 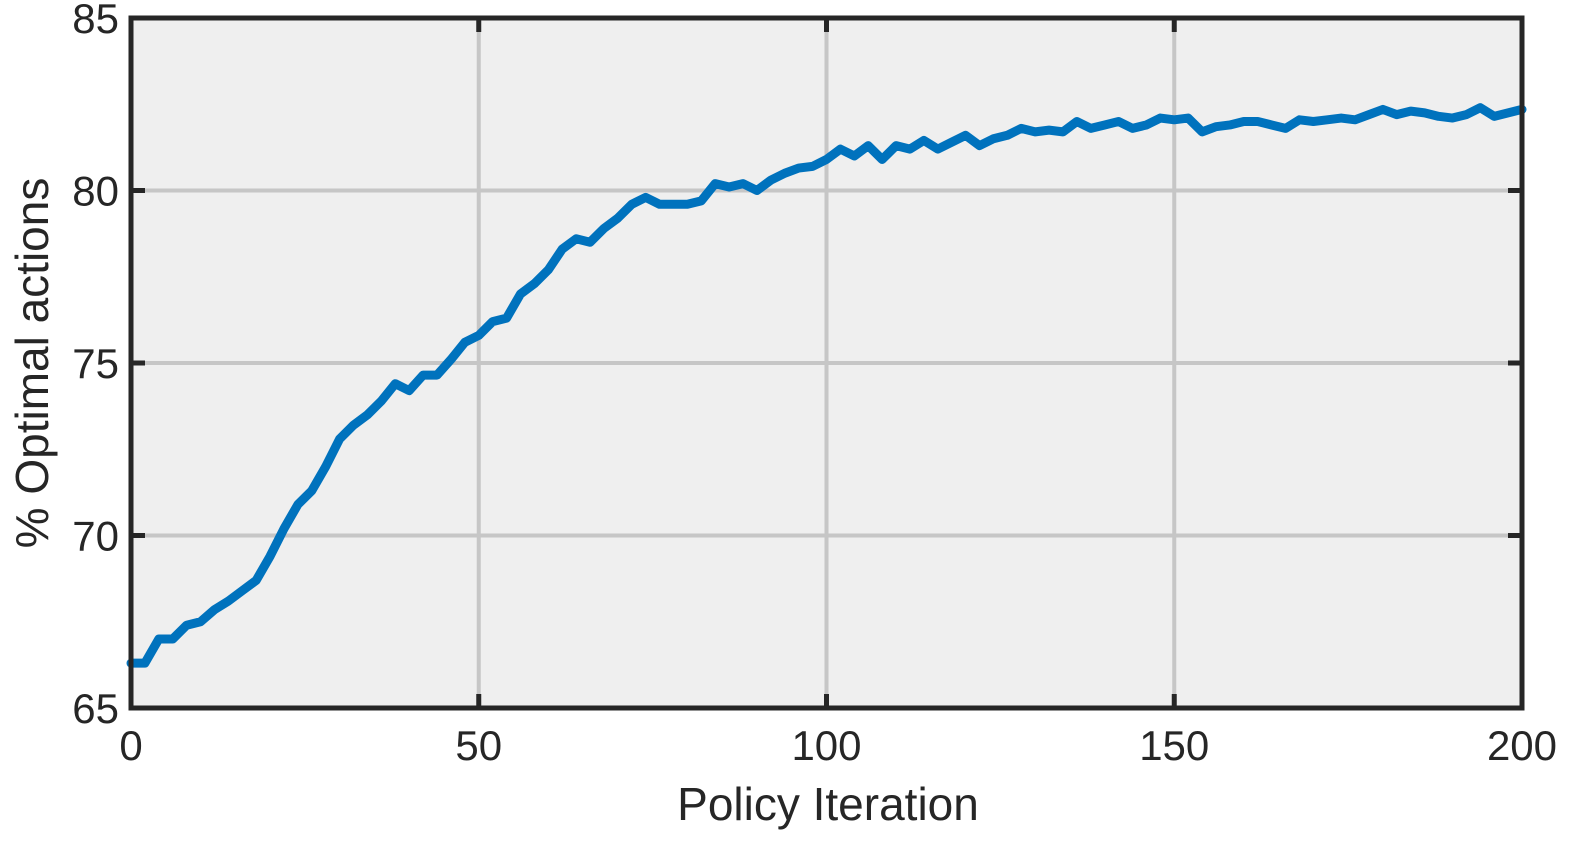 What do you see at coordinates (1174, 745) in the screenshot?
I see `x-tick-label: 150` at bounding box center [1174, 745].